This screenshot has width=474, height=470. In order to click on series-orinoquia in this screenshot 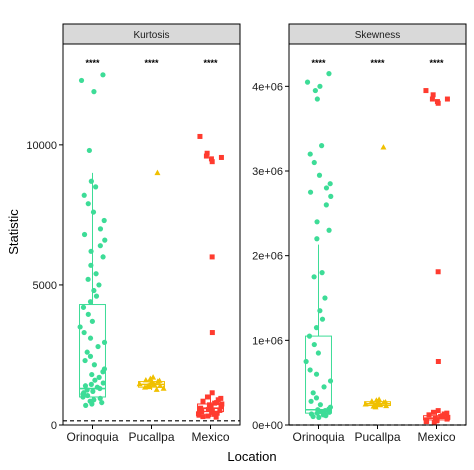, I will do `click(318, 245)`.